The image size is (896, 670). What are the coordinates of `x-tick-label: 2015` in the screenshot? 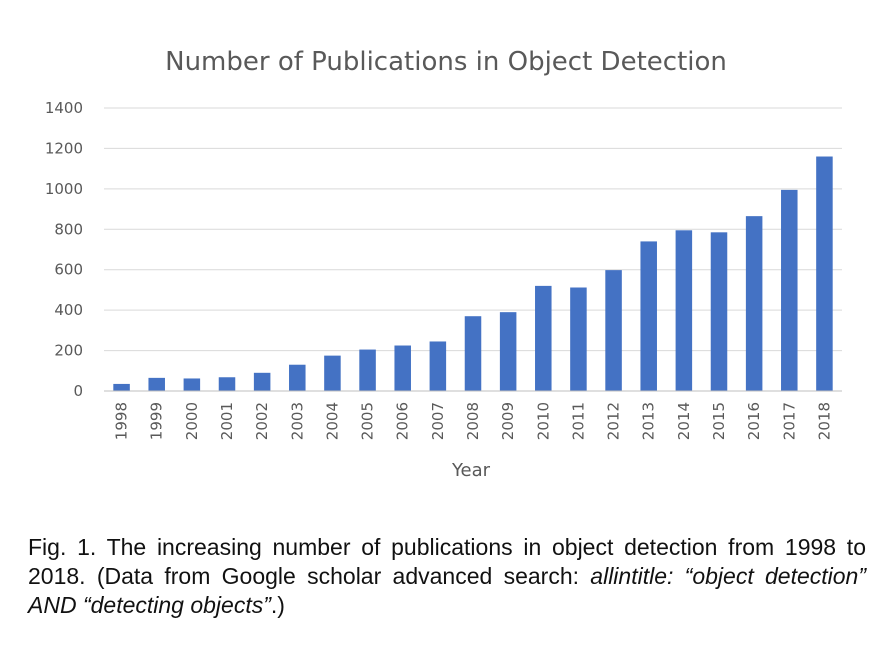 It's located at (719, 421).